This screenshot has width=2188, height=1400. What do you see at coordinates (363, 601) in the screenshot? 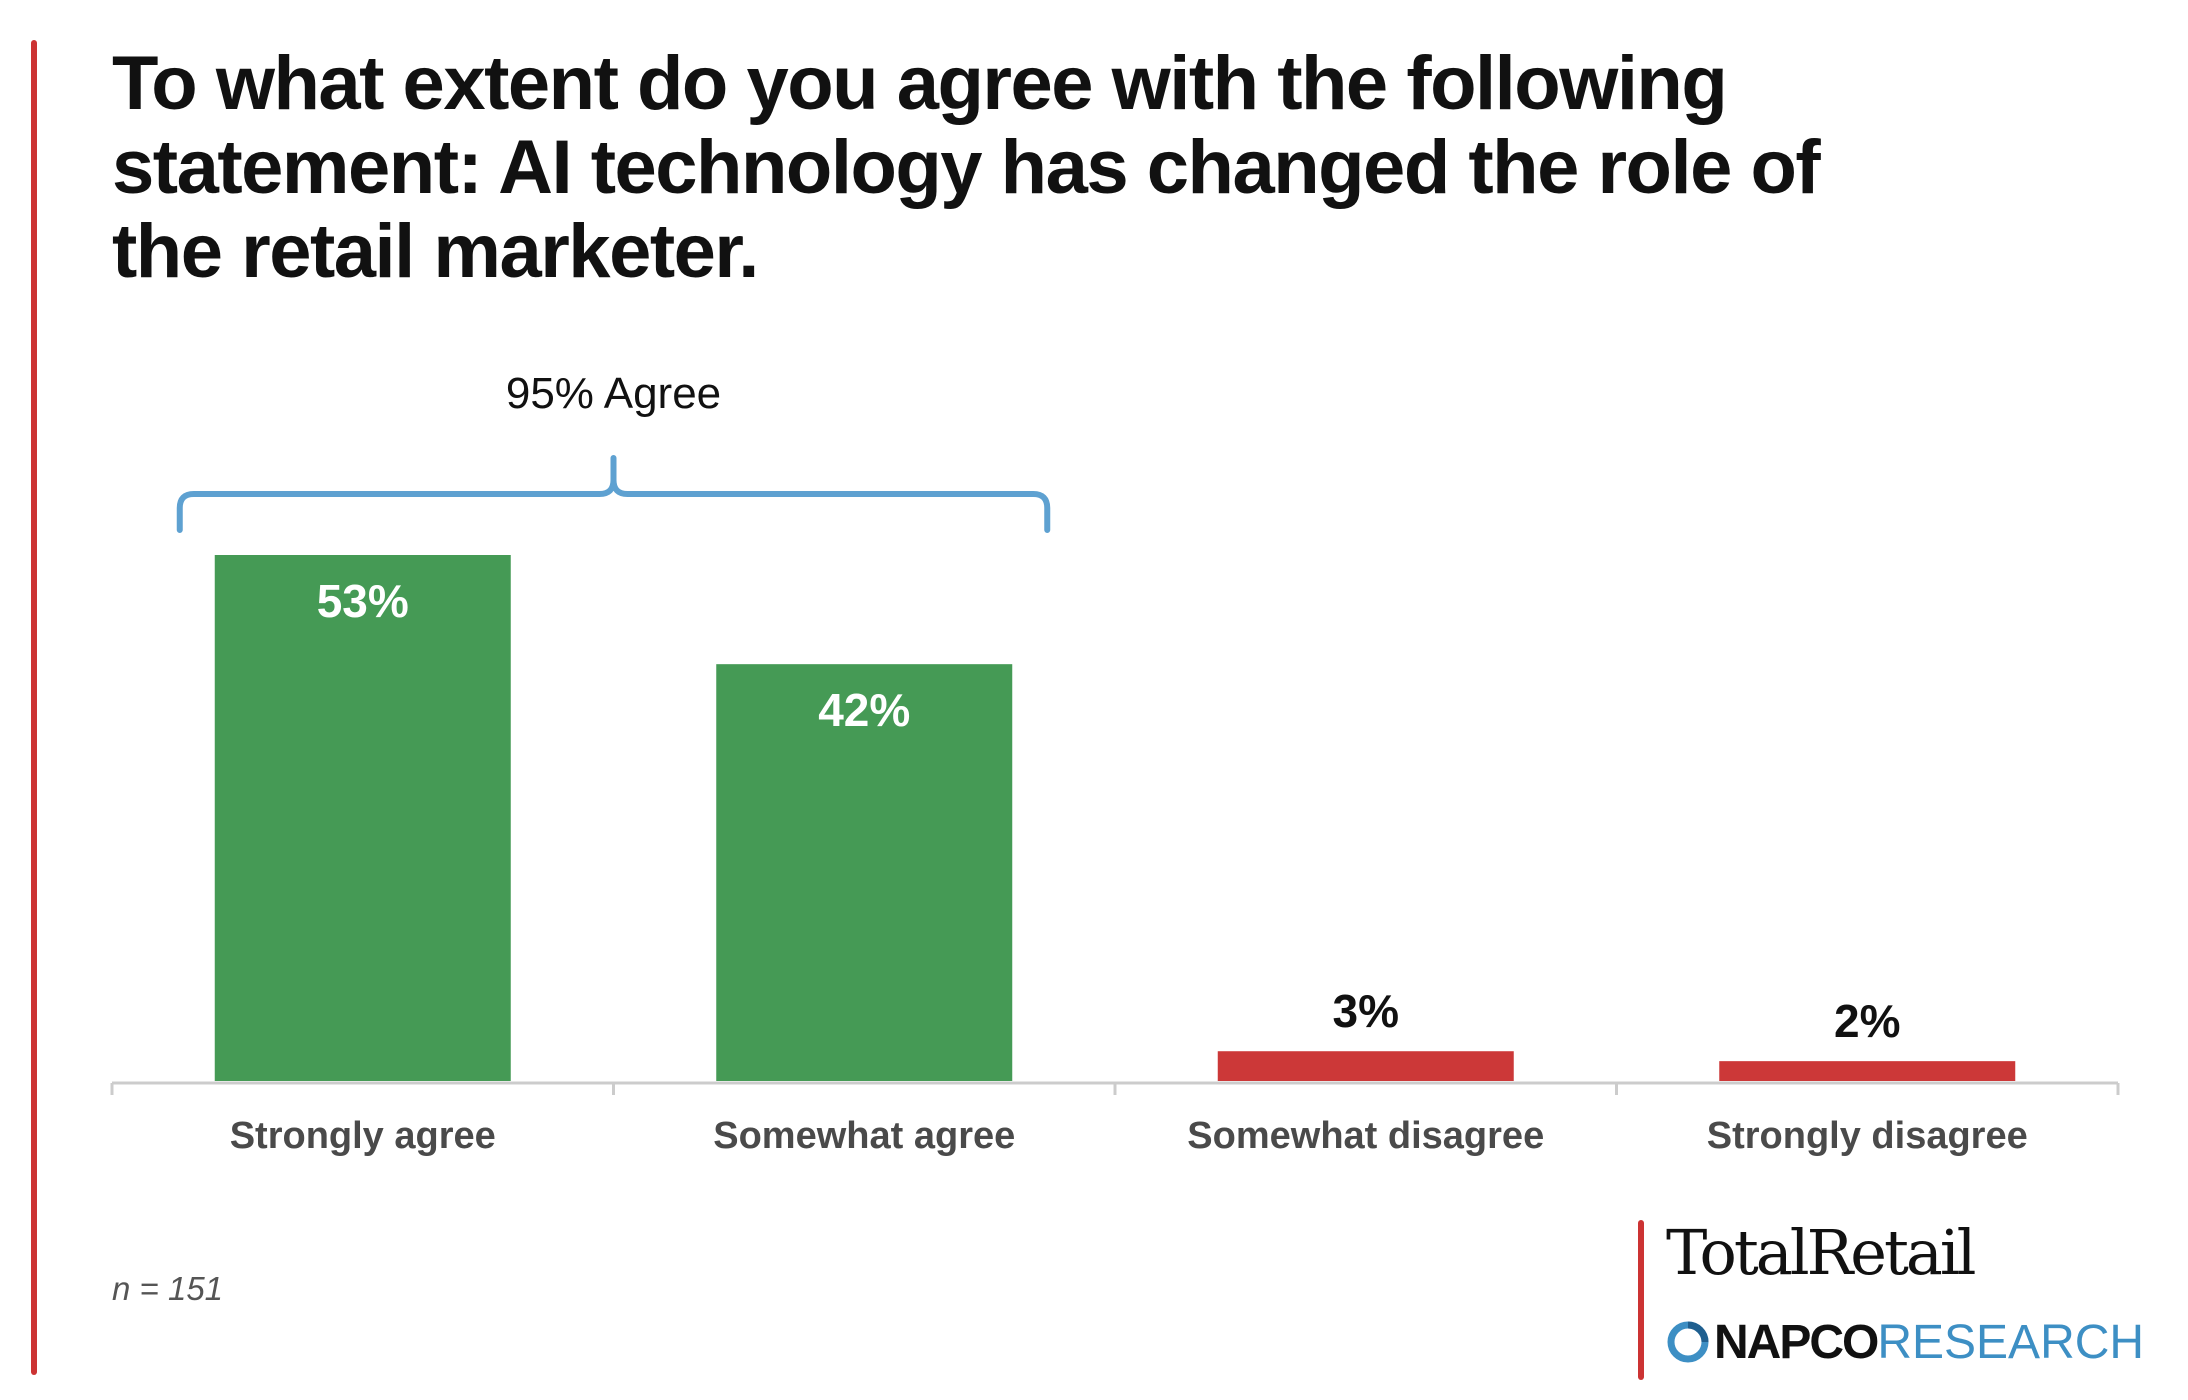
I see `value-label-strongly-agree: 53%` at bounding box center [363, 601].